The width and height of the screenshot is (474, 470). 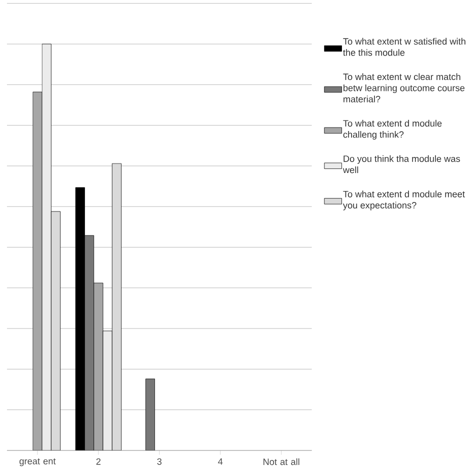 What do you see at coordinates (403, 200) in the screenshot?
I see `legend-label: To what extent d module meet you expectations?` at bounding box center [403, 200].